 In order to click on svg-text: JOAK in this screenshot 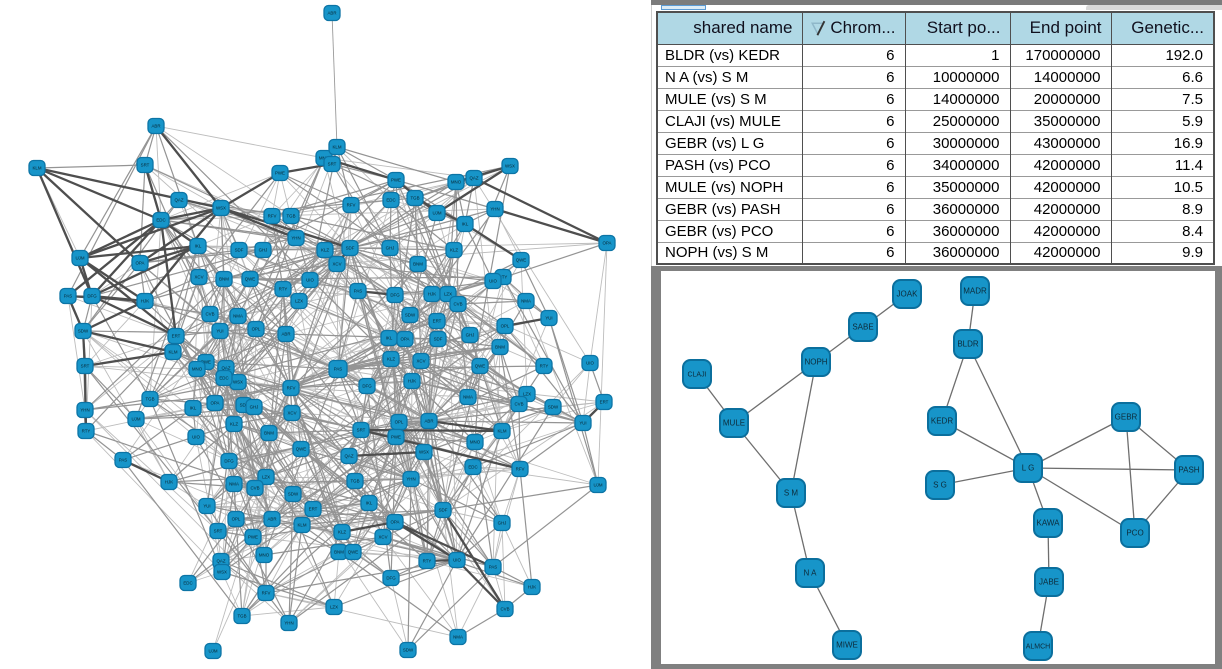, I will do `click(908, 294)`.